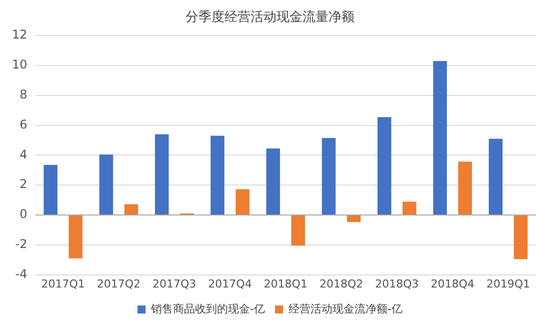 This screenshot has height=329, width=550. I want to click on legend-label: 经营活动现金流净额-亿, so click(345, 309).